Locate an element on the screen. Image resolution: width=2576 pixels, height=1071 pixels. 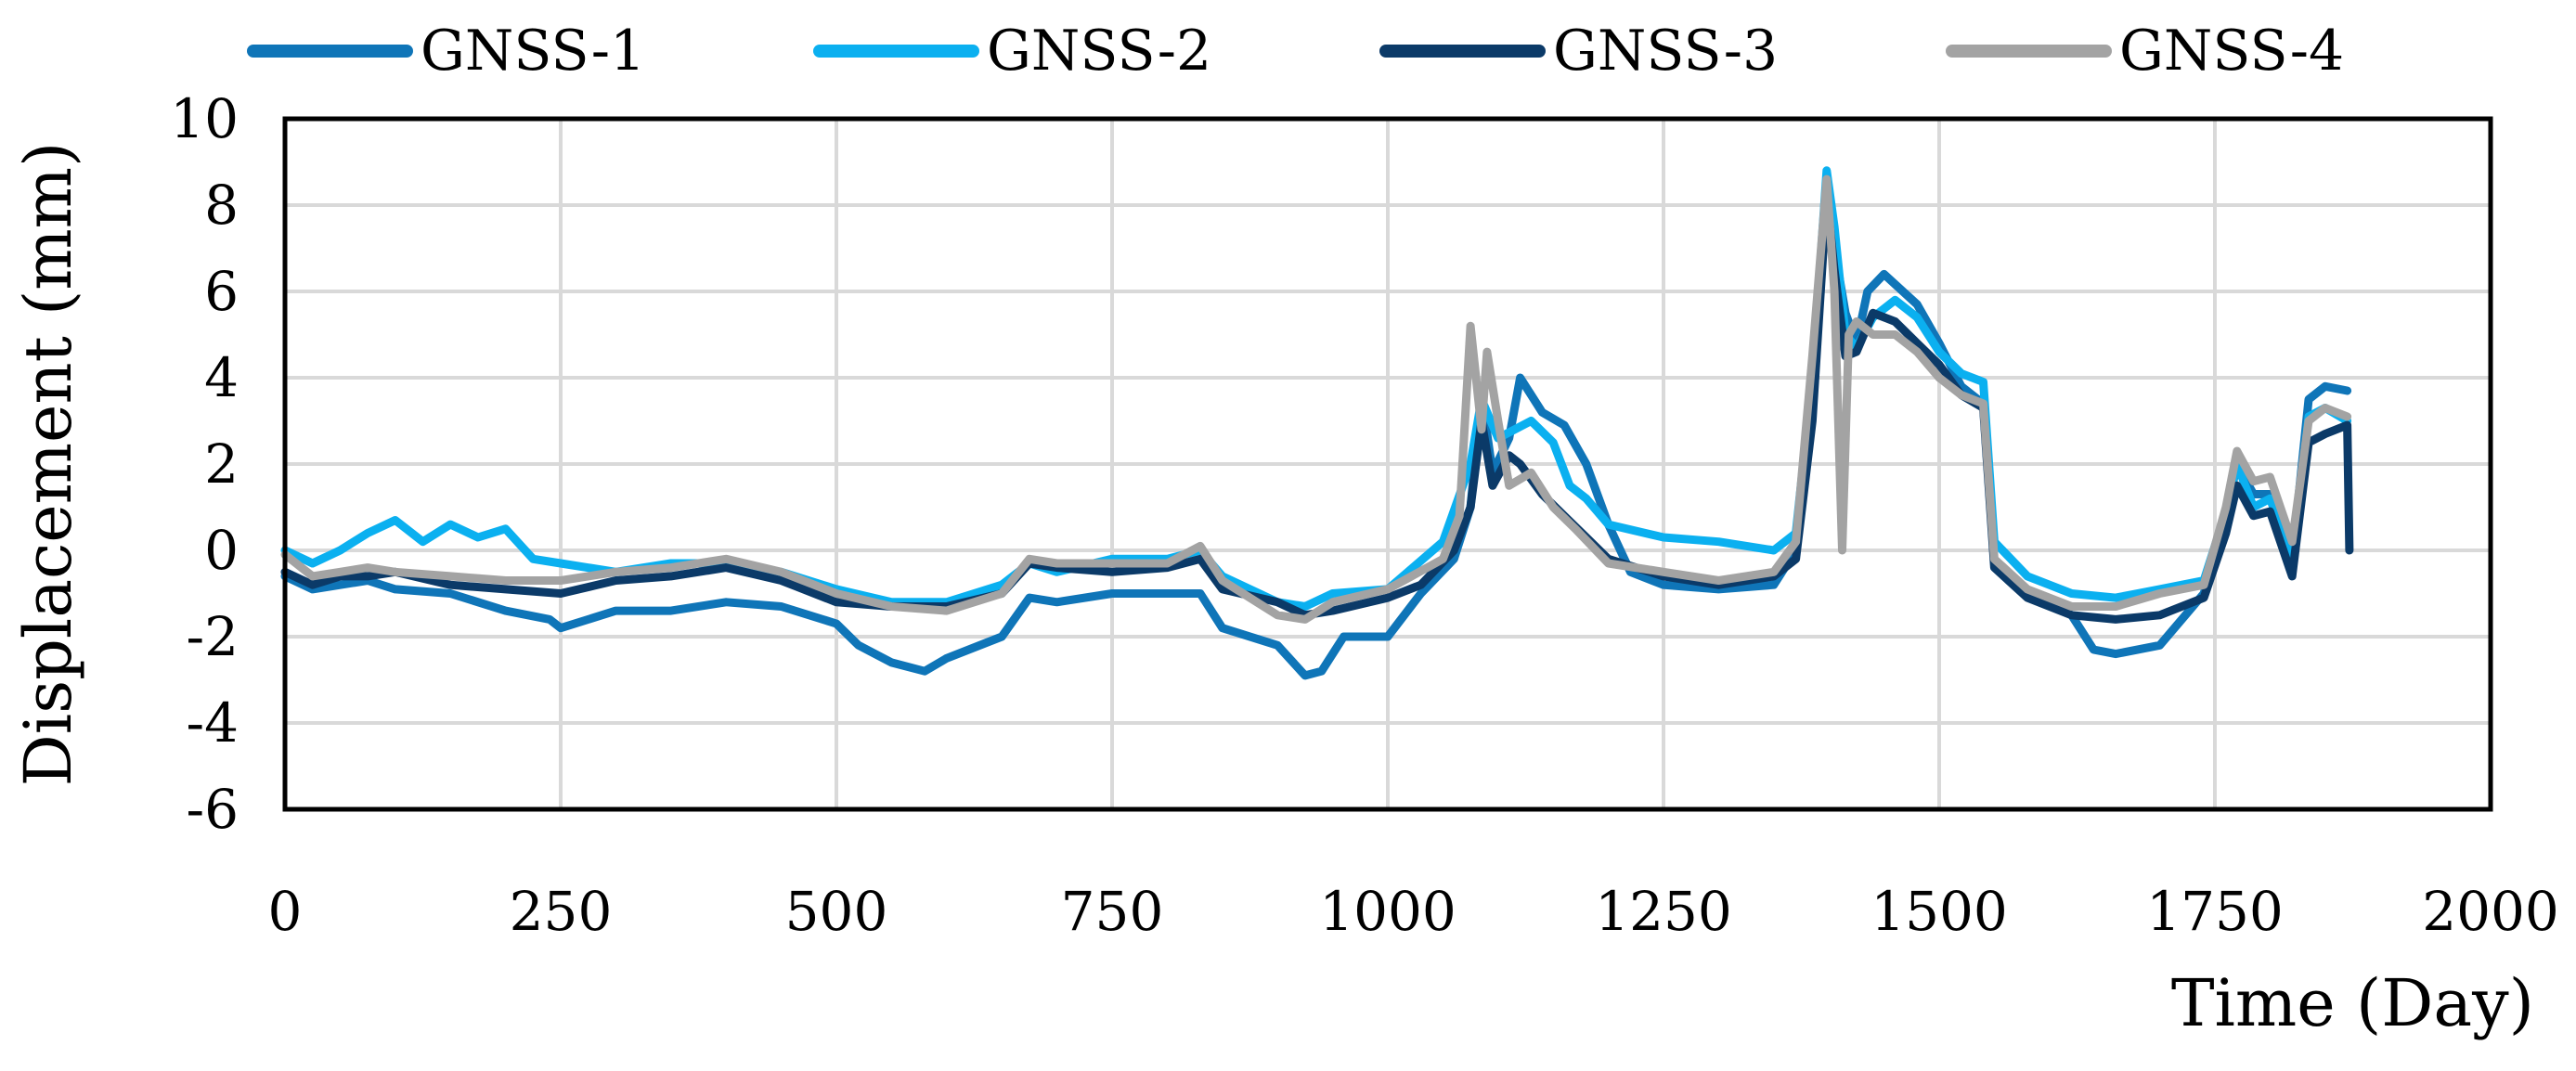
y-tick-label: -4 is located at coordinates (213, 723).